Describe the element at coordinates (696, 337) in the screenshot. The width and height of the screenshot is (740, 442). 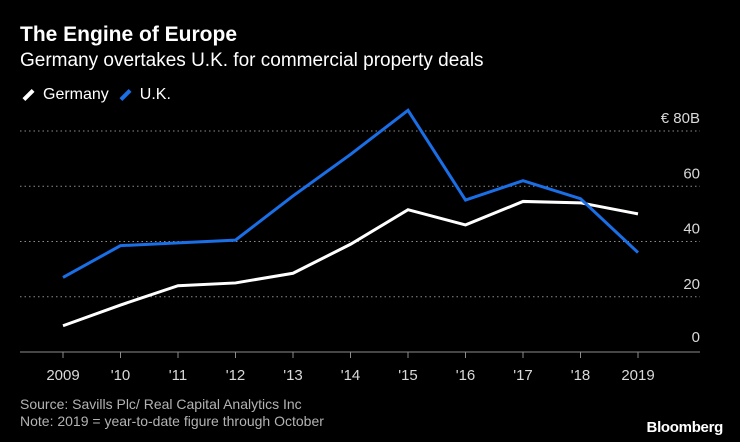
I see `y-tick-label: 0` at that location.